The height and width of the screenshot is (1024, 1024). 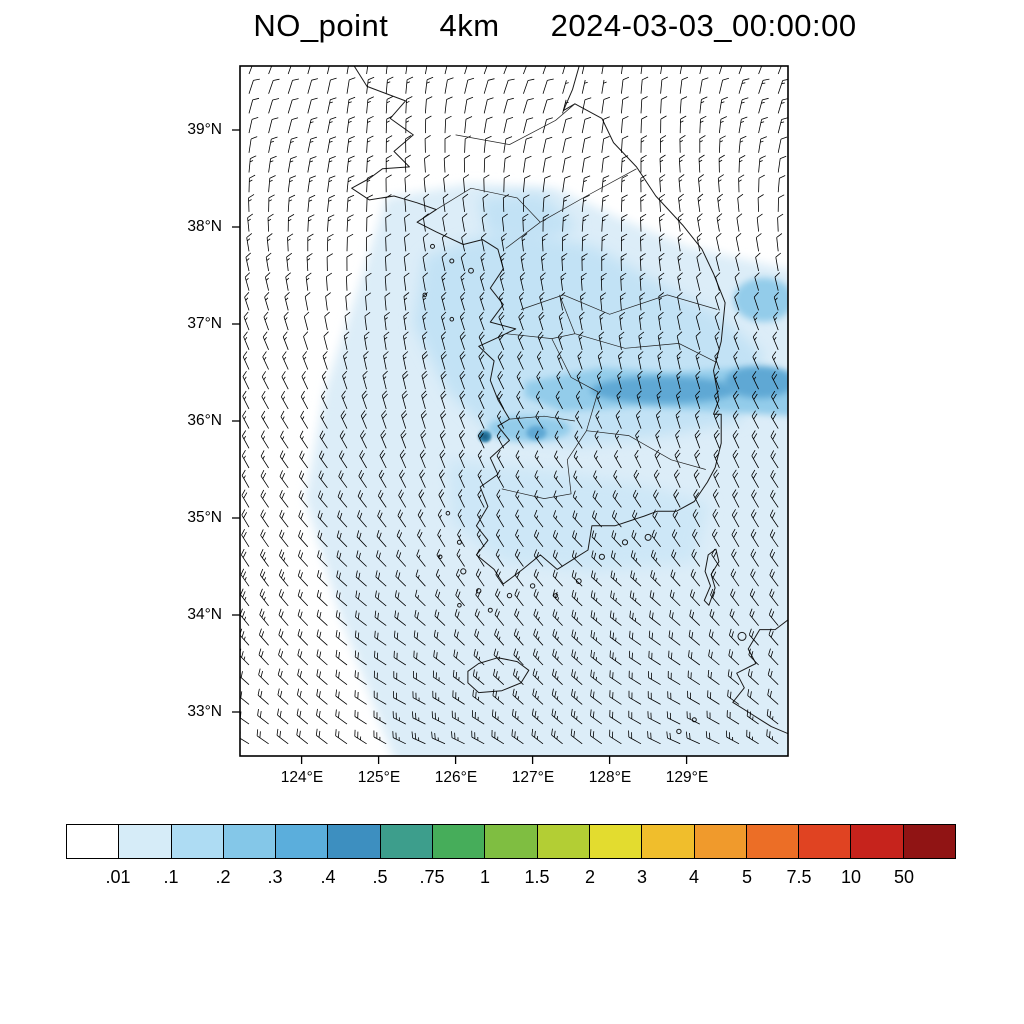 What do you see at coordinates (204, 517) in the screenshot?
I see `y-axis-label: 35°N` at bounding box center [204, 517].